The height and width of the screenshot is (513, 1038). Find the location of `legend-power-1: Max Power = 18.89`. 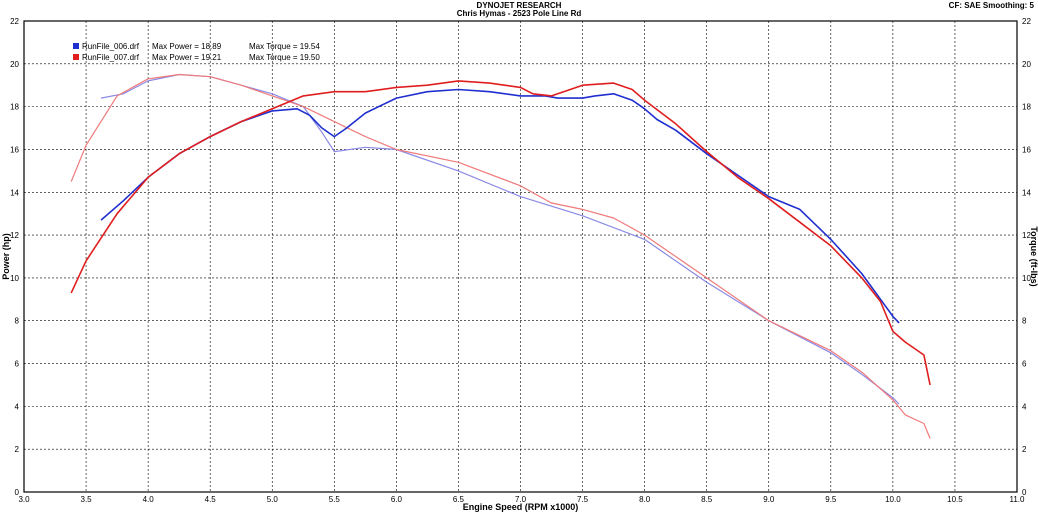

legend-power-1: Max Power = 18.89 is located at coordinates (187, 46).